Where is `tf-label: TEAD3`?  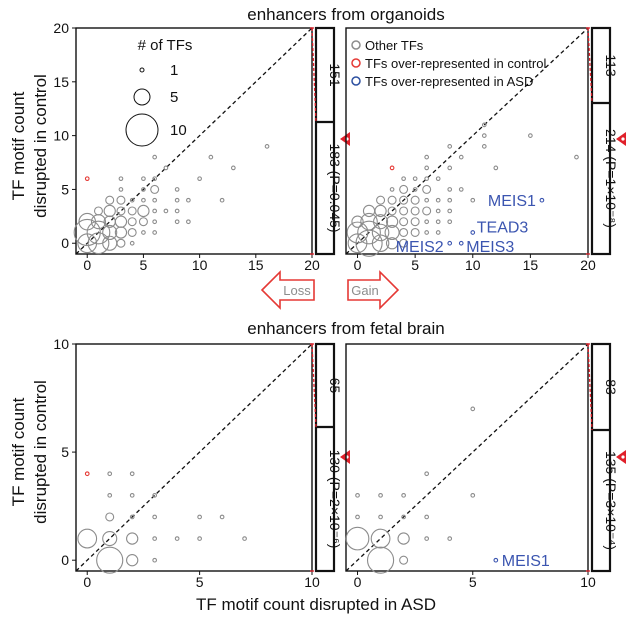
tf-label: TEAD3 is located at coordinates (503, 227).